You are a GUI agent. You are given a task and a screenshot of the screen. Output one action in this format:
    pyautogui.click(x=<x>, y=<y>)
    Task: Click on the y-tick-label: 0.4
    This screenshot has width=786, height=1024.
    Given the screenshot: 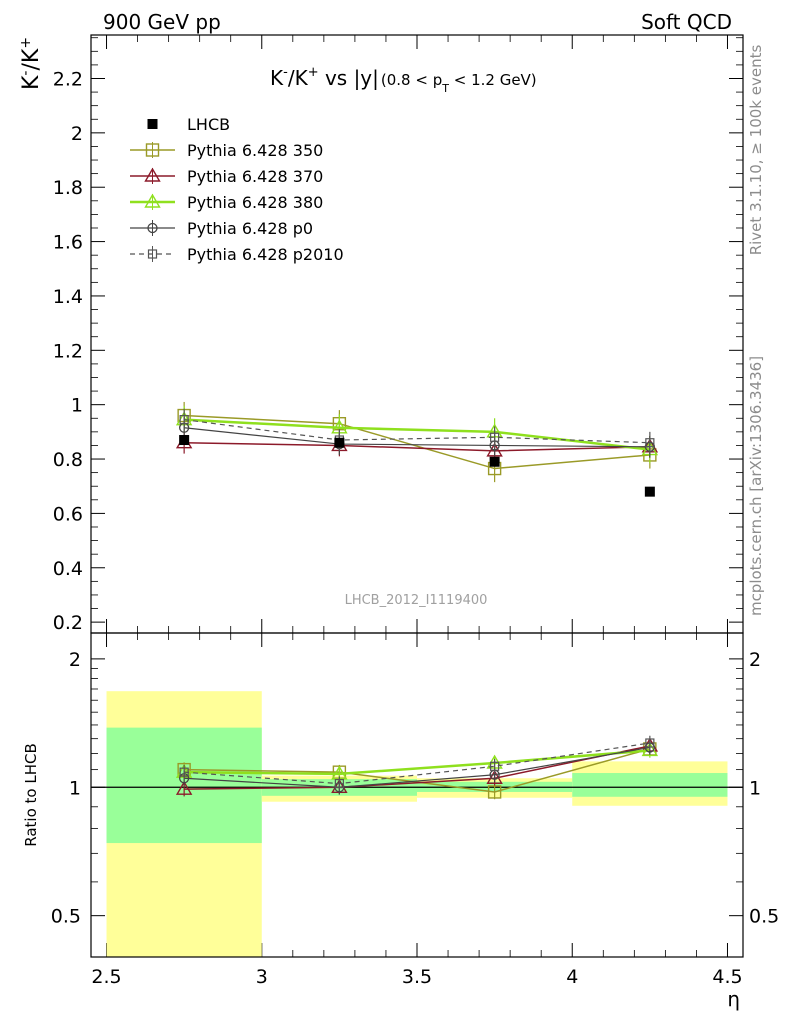 What is the action you would take?
    pyautogui.click(x=68, y=569)
    